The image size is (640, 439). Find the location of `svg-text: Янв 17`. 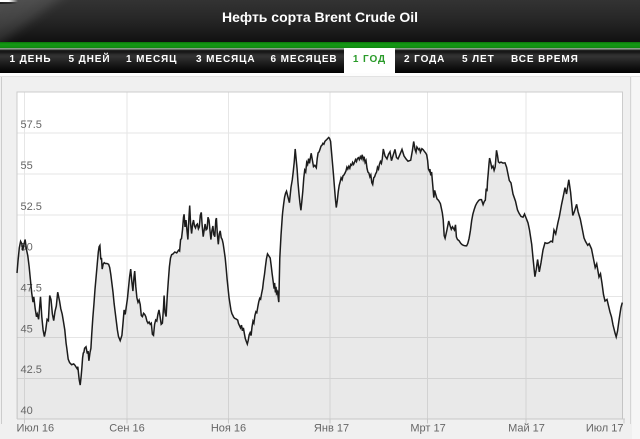

svg-text: Янв 17 is located at coordinates (331, 429).